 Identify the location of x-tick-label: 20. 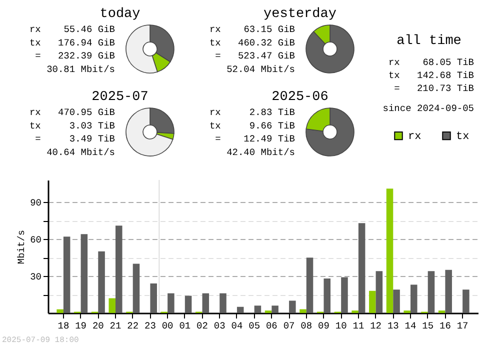
(98, 326).